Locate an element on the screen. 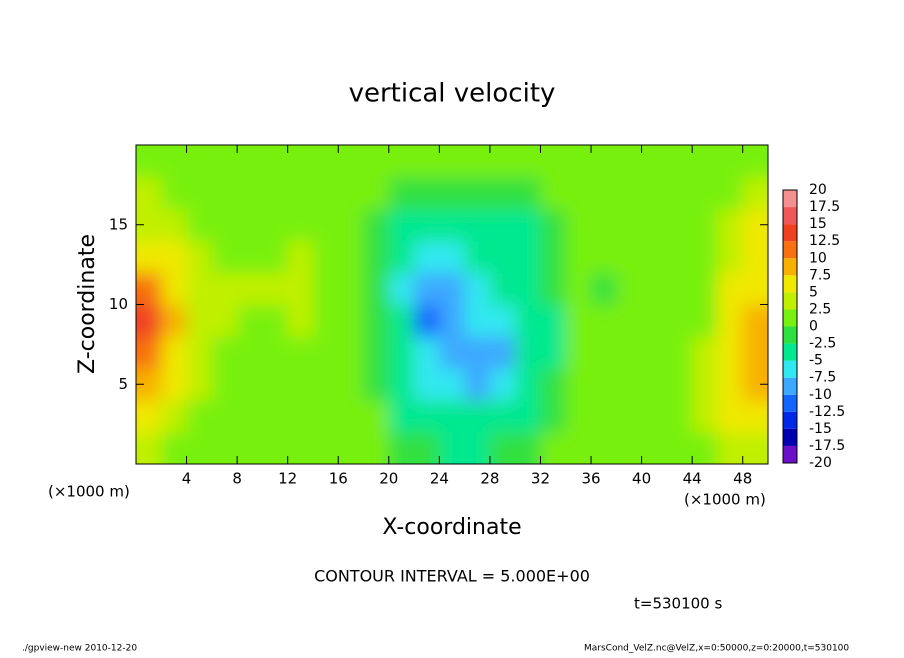  colorbar-label: -2.5 is located at coordinates (822, 344).